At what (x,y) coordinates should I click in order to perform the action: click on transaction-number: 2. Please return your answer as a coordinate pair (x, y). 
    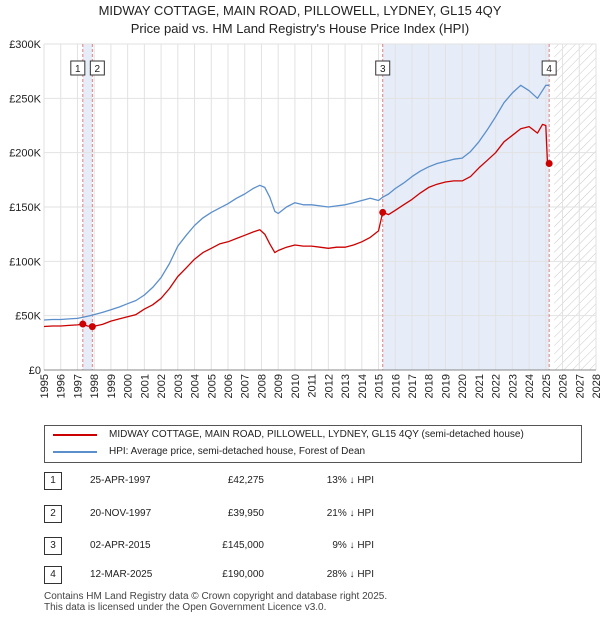
    Looking at the image, I should click on (53, 514).